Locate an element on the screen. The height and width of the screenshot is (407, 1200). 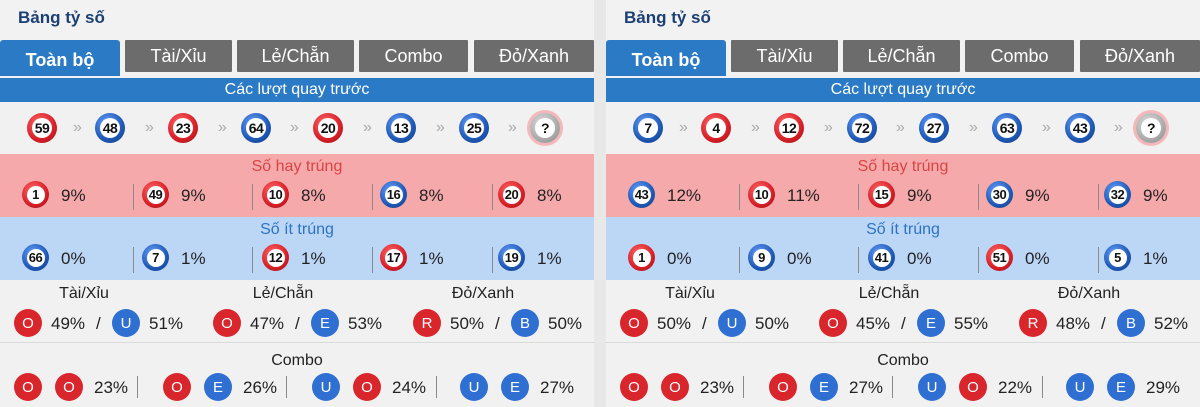
ball-number: 7 is located at coordinates (155, 257).